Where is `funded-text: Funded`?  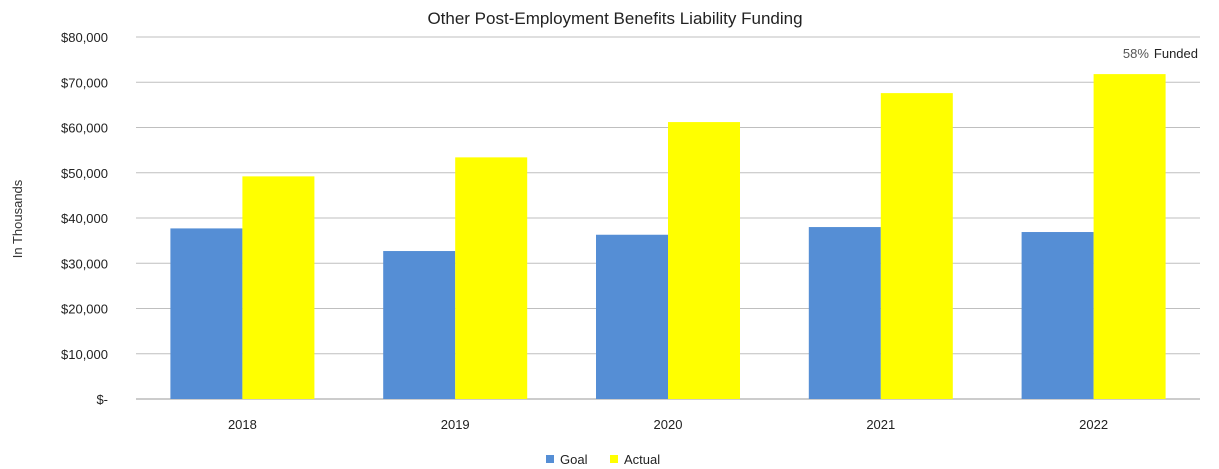
funded-text: Funded is located at coordinates (1176, 53).